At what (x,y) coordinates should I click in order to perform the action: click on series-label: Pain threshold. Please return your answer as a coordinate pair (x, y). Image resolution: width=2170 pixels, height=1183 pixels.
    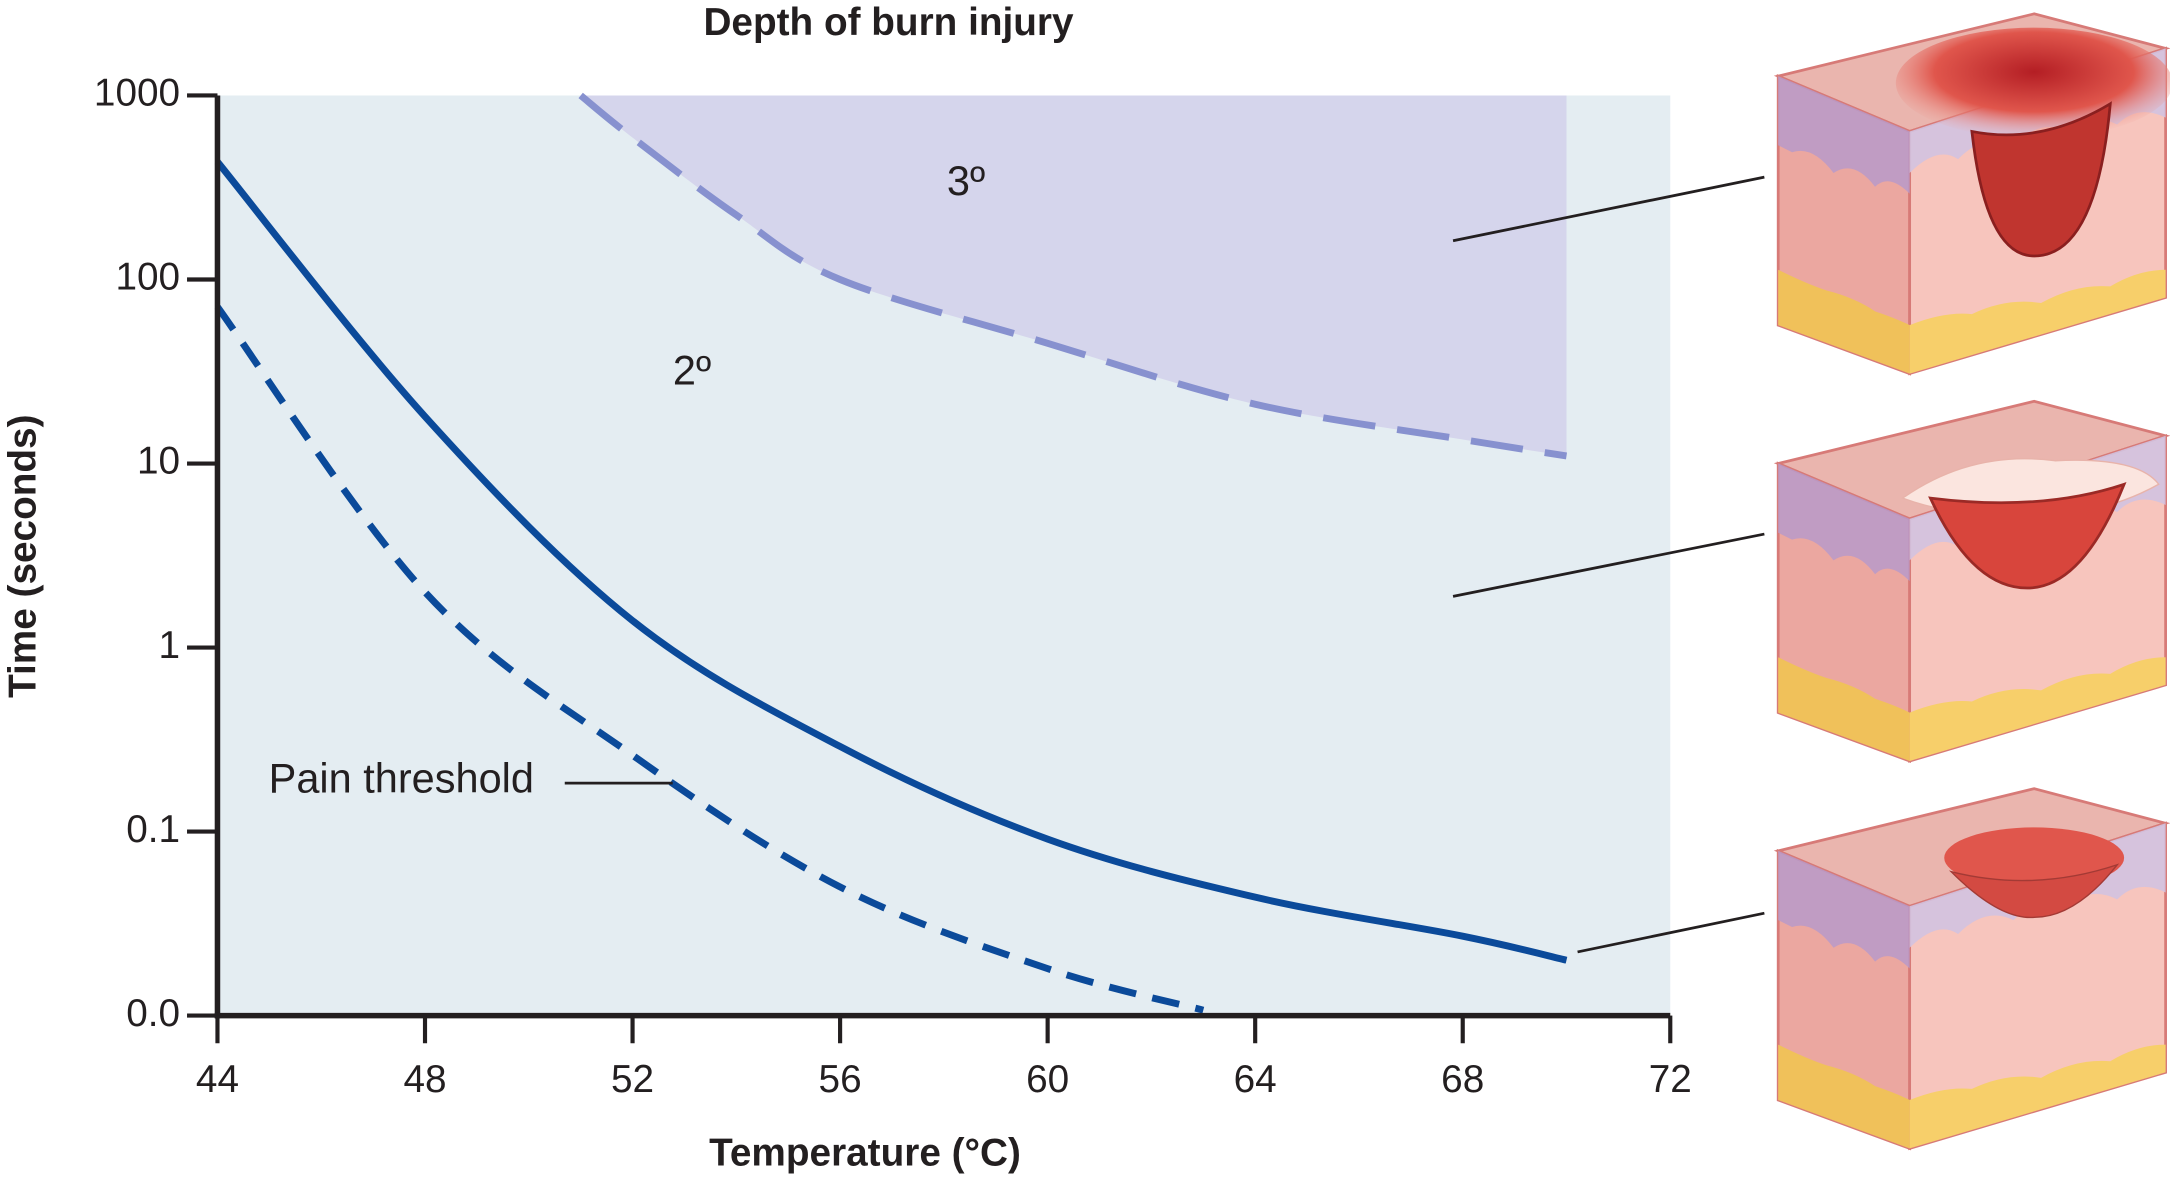
    Looking at the image, I should click on (401, 778).